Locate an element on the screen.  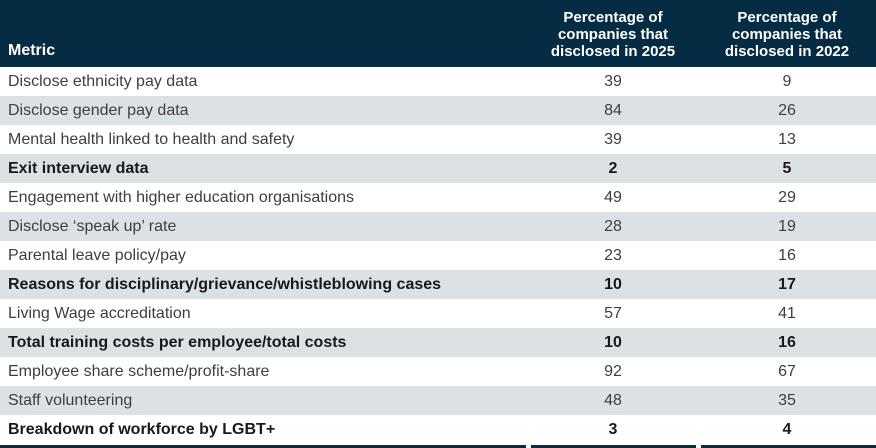
table-row: Disclose ethnicity pay data 39 9 is located at coordinates (438, 81).